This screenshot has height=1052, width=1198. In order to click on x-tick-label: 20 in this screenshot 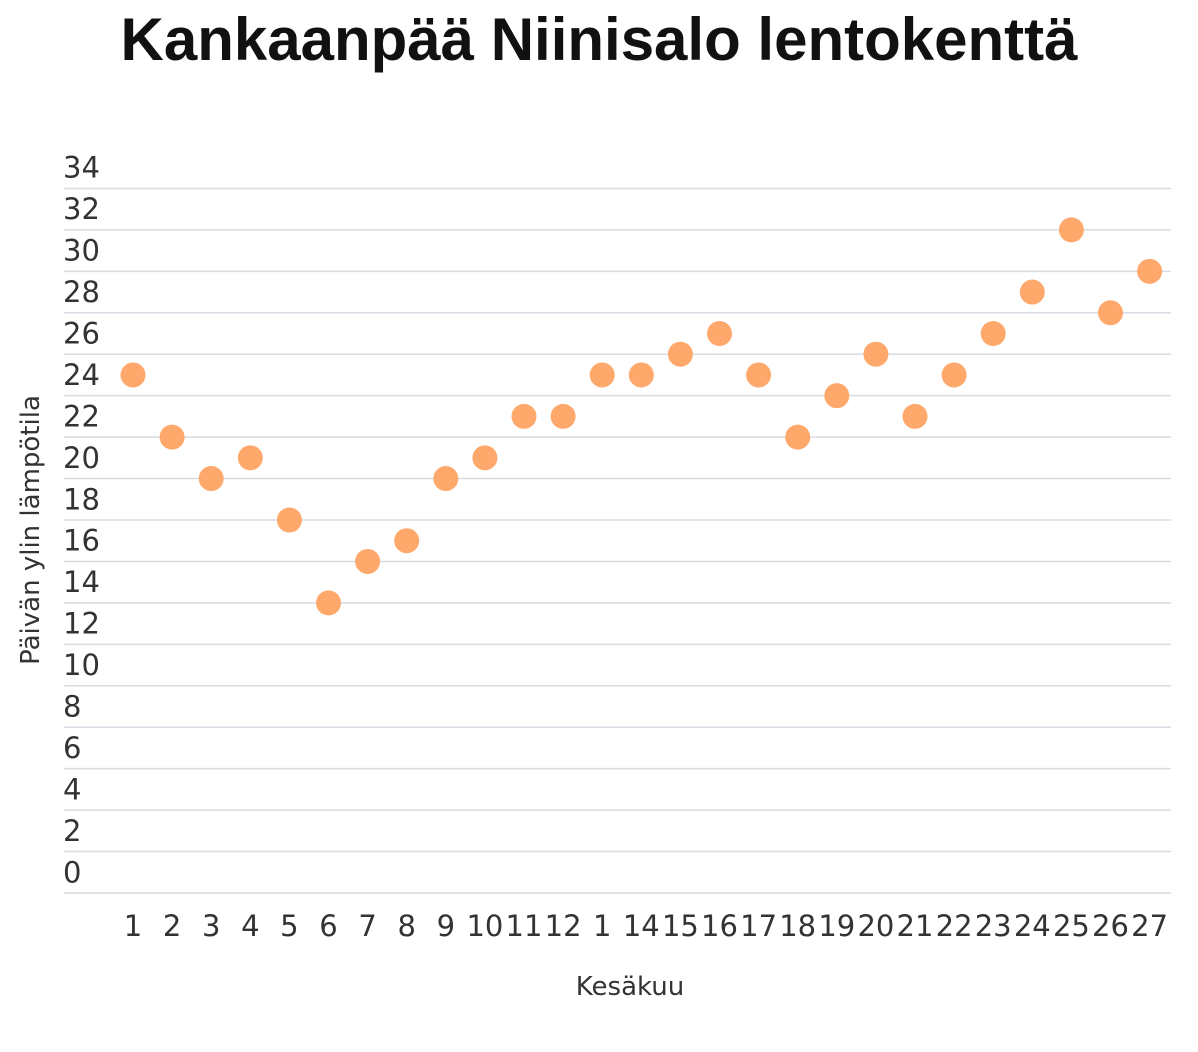, I will do `click(875, 926)`.